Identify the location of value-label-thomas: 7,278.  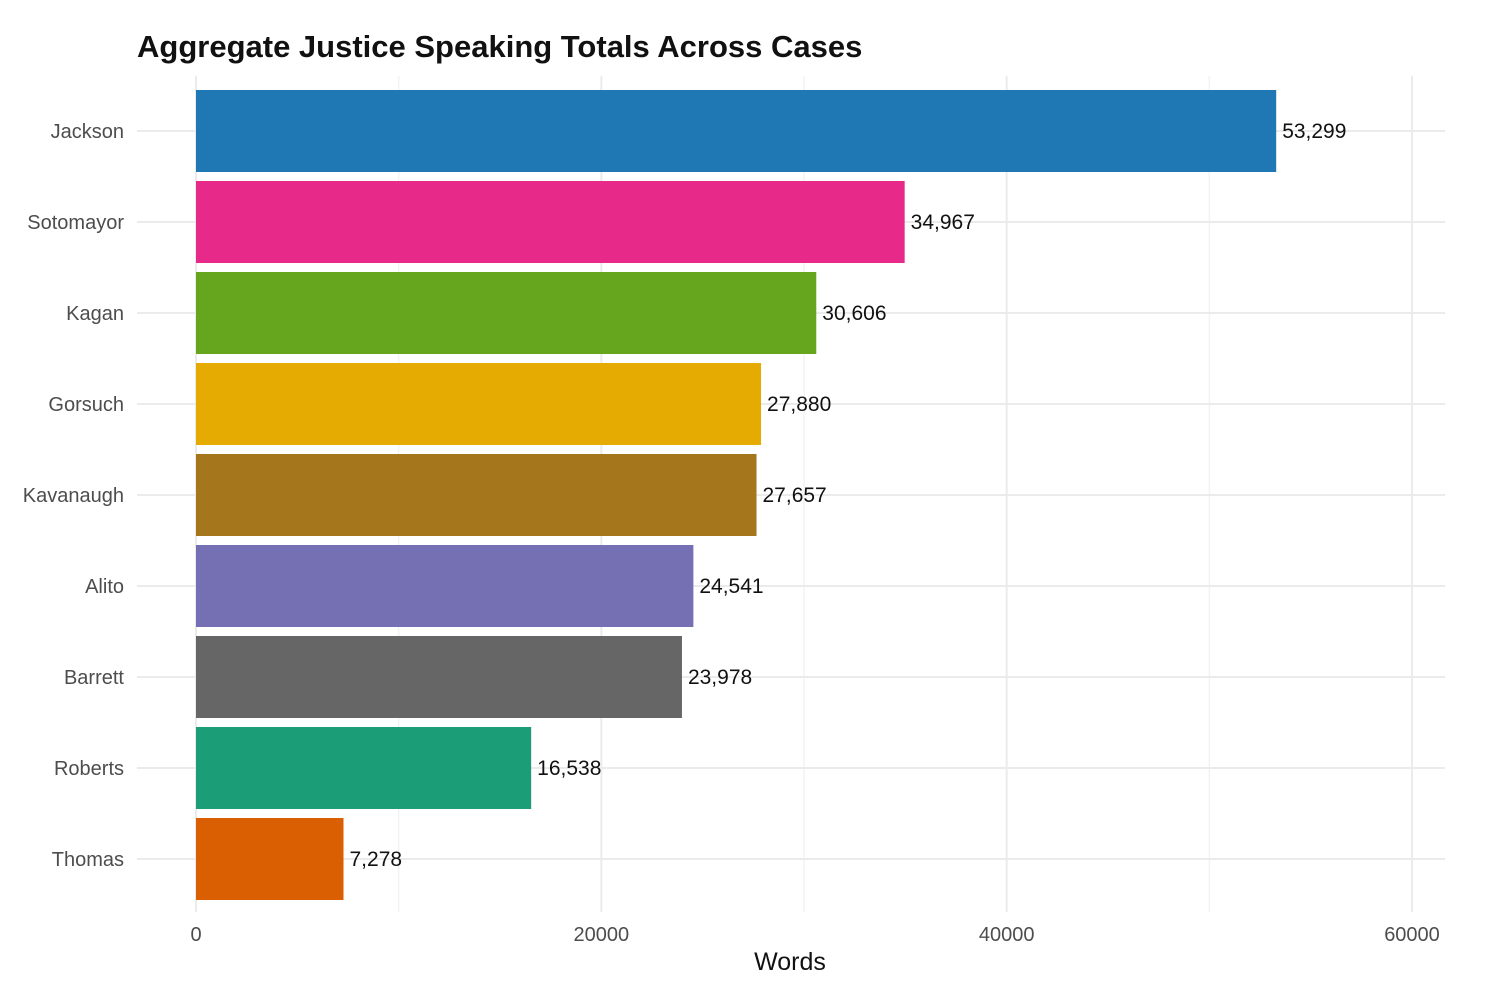
(376, 859).